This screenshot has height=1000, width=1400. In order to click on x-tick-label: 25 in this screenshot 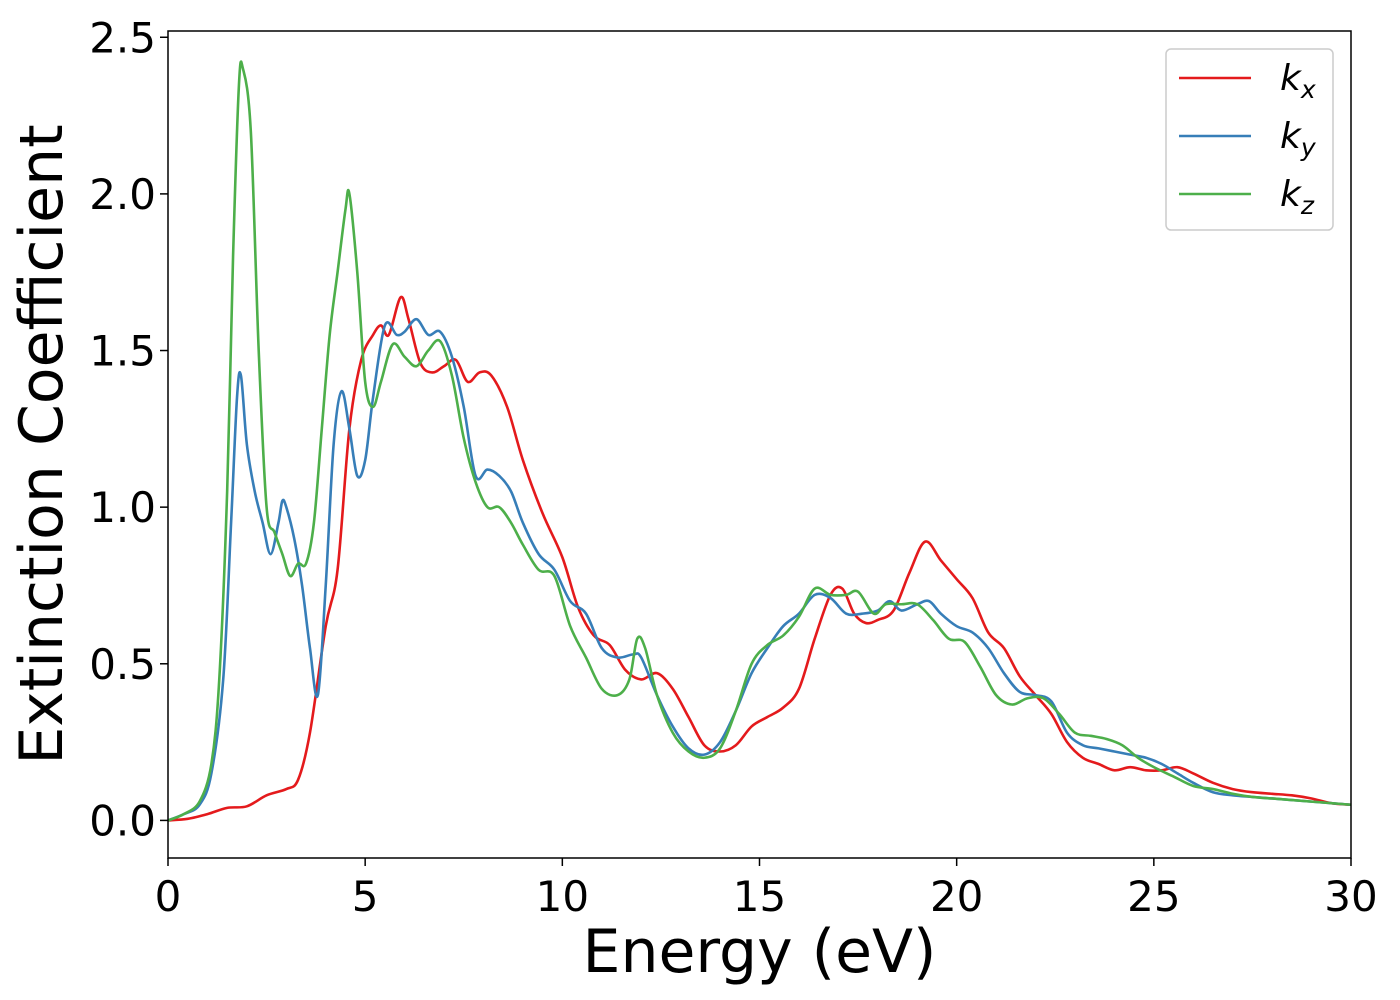, I will do `click(1153, 896)`.